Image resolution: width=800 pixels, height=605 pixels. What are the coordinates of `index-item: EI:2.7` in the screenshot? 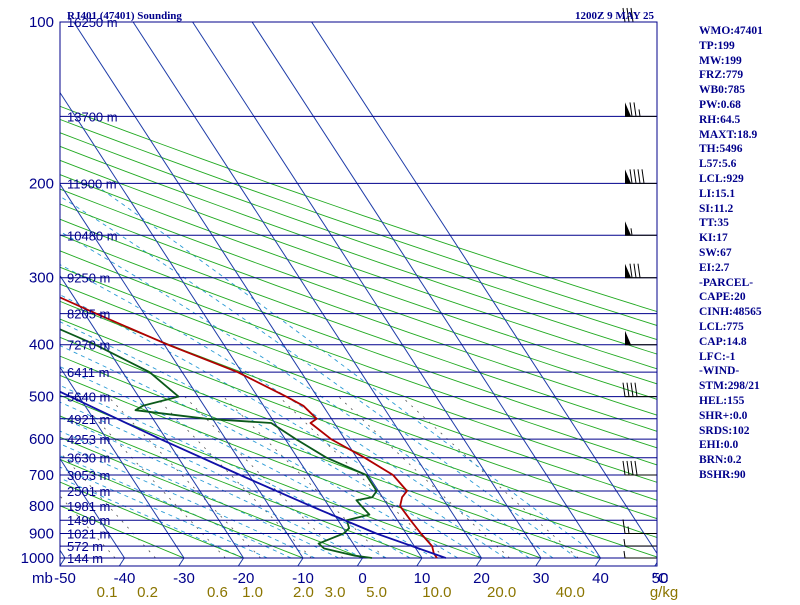 It's located at (714, 267).